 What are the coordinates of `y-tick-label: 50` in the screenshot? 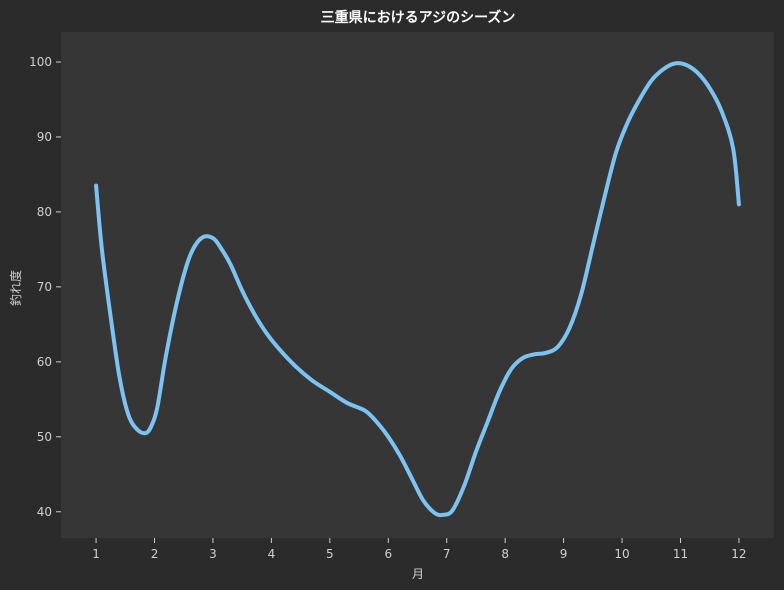 It's located at (44, 437).